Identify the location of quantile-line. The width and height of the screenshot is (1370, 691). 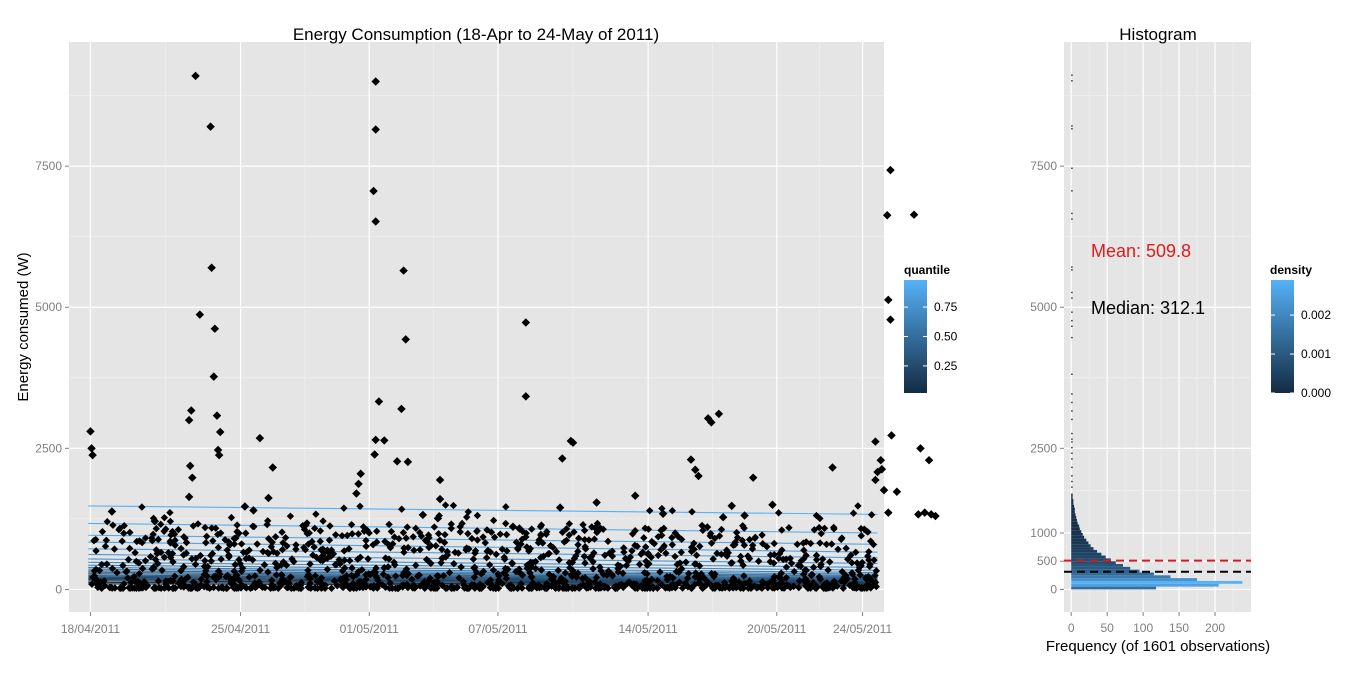
(483, 547).